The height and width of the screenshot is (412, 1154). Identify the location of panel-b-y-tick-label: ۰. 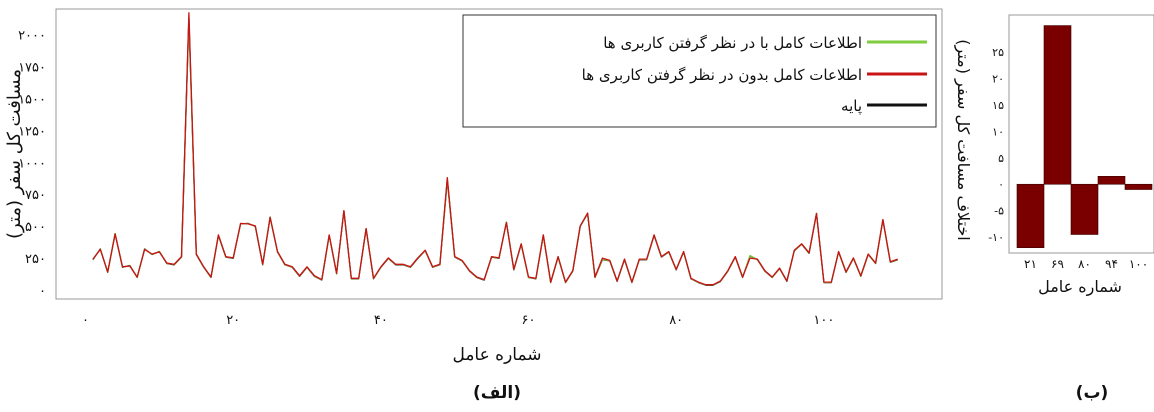
(1001, 184).